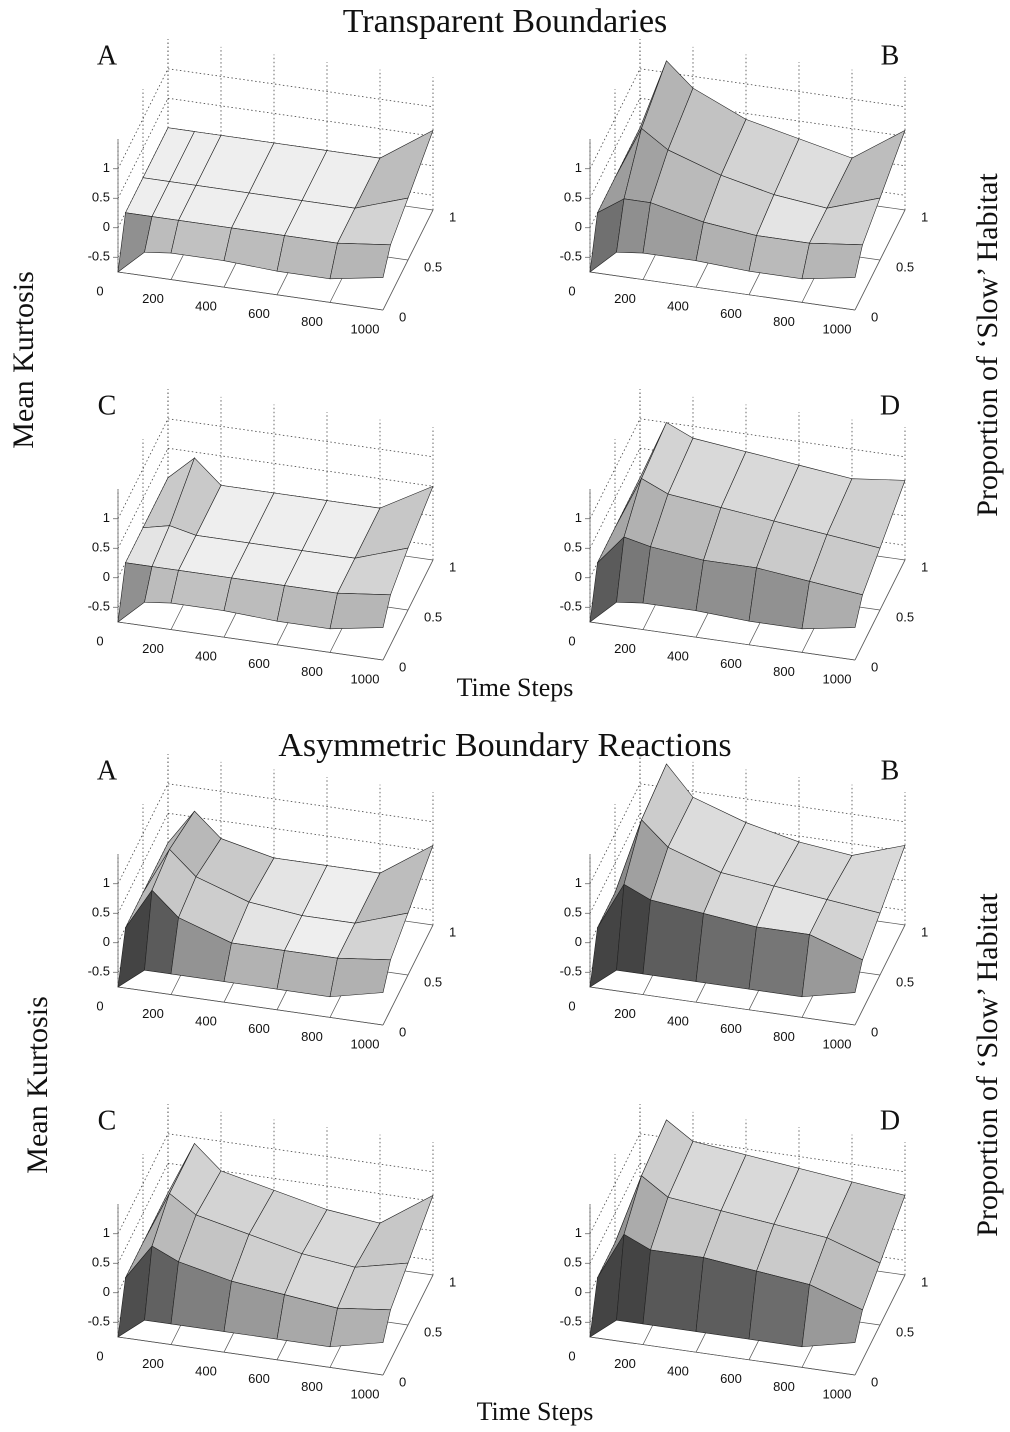 This screenshot has width=1010, height=1432. What do you see at coordinates (515, 687) in the screenshot?
I see `x-axis-label: Time Steps` at bounding box center [515, 687].